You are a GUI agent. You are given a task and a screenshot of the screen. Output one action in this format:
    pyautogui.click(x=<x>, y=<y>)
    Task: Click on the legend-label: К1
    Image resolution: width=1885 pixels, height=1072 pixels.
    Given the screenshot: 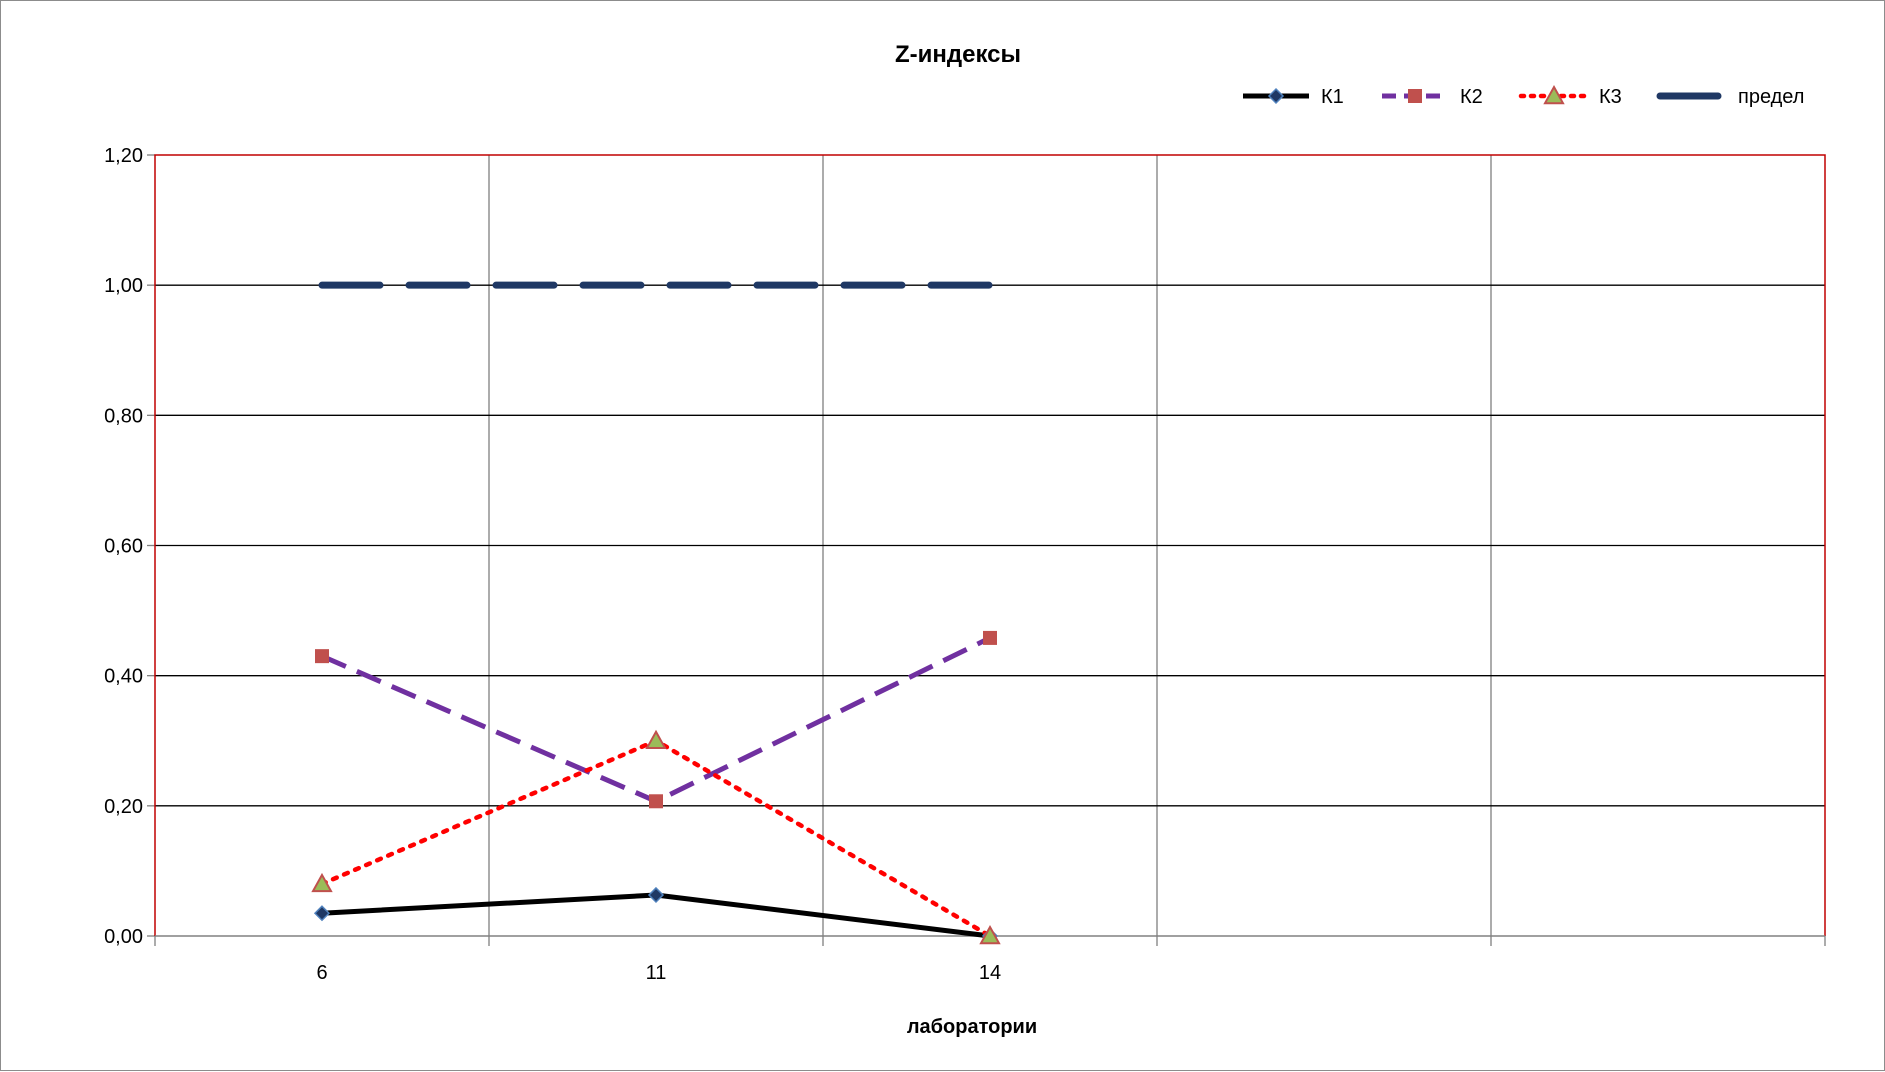 What is the action you would take?
    pyautogui.click(x=1332, y=97)
    